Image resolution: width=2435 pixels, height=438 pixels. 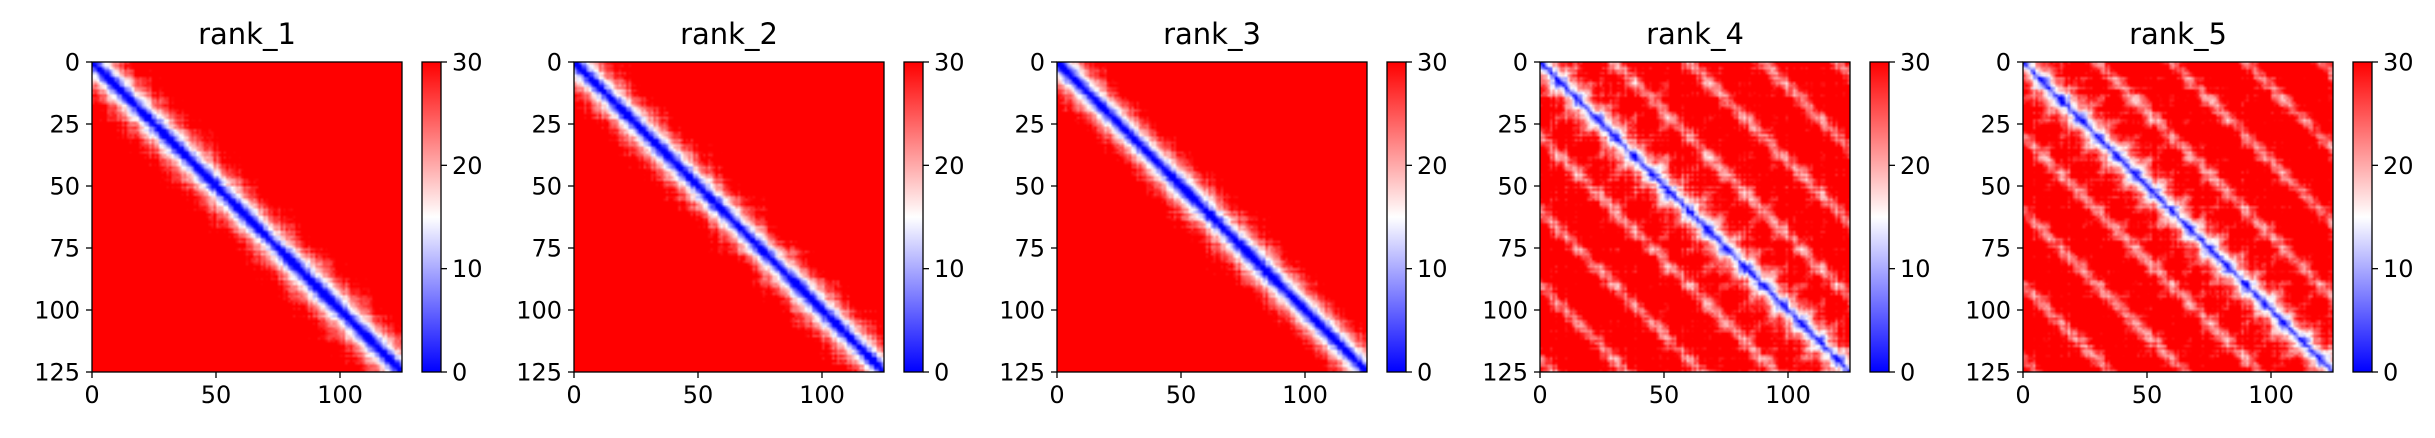 I want to click on panel-title: rank_3, so click(x=1212, y=34).